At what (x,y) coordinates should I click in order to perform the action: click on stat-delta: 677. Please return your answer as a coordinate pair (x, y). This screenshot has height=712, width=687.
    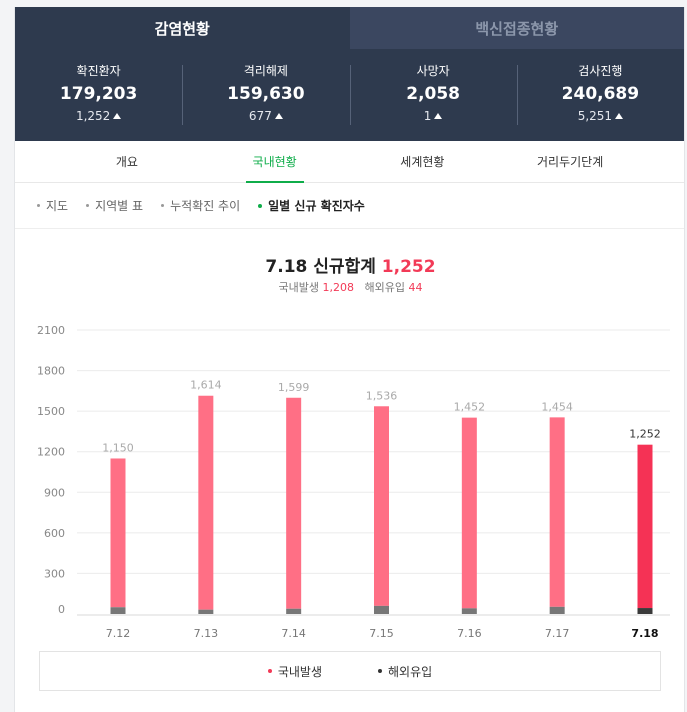
    Looking at the image, I should click on (266, 116).